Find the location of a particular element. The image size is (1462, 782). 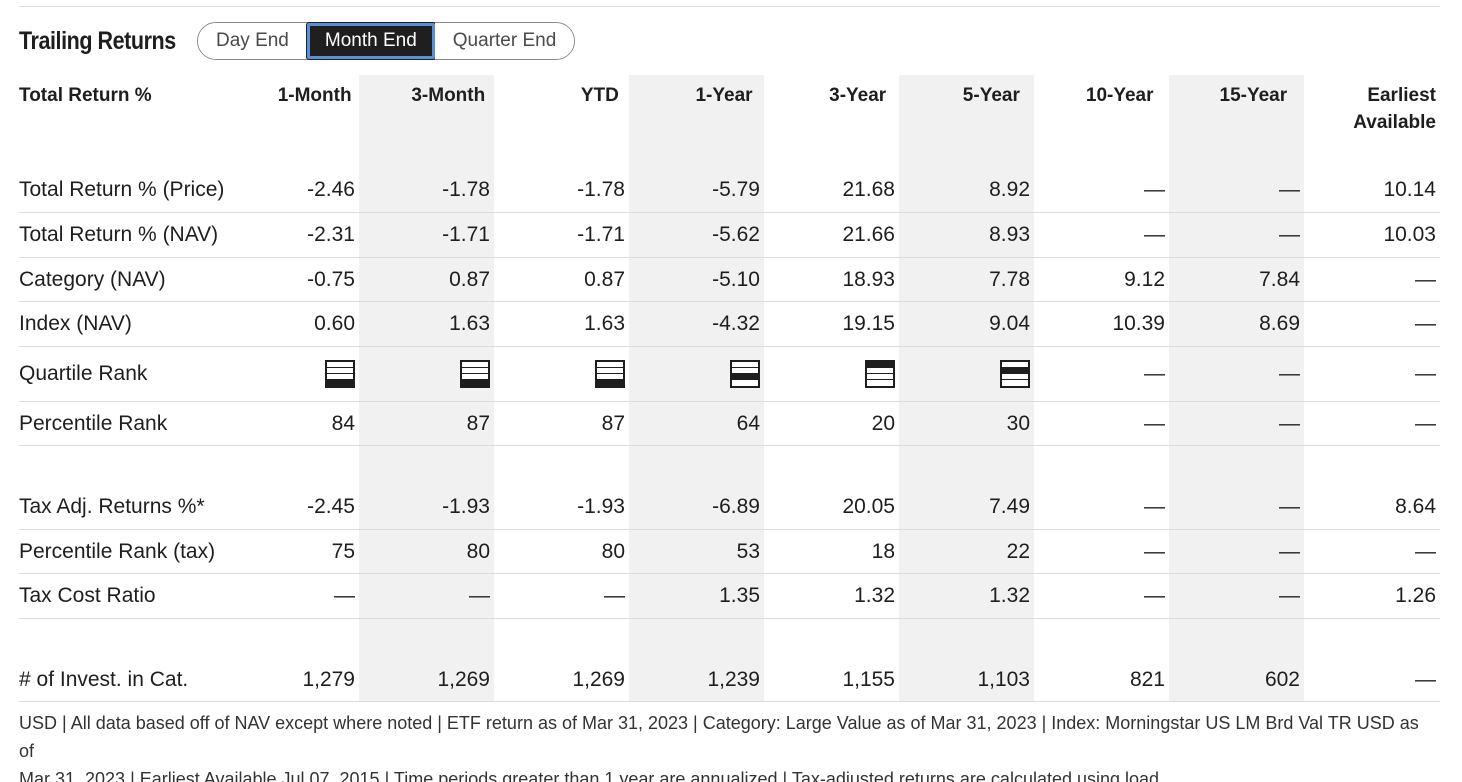

table-cell: 9.12 is located at coordinates (1144, 279).